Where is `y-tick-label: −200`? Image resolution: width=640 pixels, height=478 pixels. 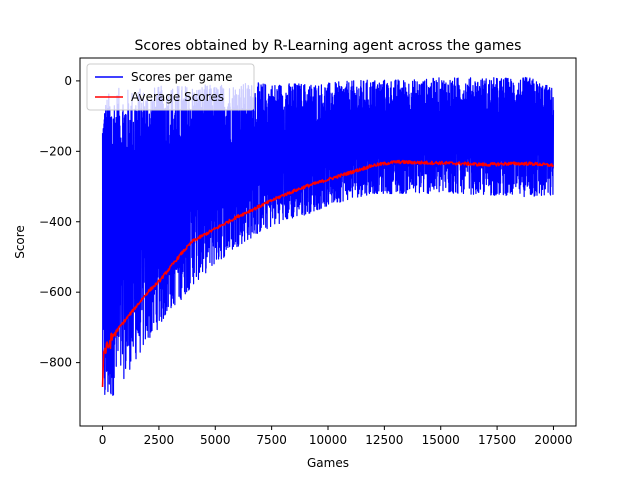
y-tick-label: −200 is located at coordinates (55, 151).